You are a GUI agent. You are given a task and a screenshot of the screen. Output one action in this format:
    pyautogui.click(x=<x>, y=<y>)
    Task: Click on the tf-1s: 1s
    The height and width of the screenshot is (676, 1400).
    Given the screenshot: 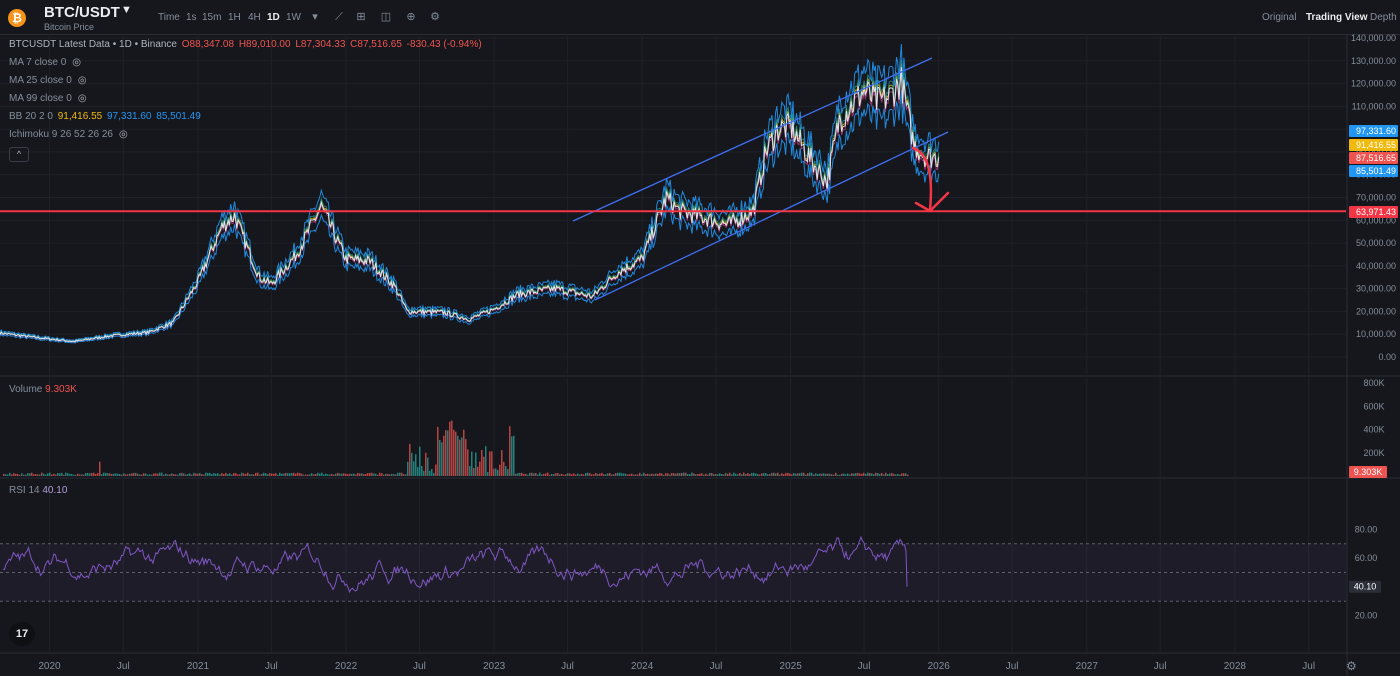 What is the action you would take?
    pyautogui.click(x=191, y=17)
    